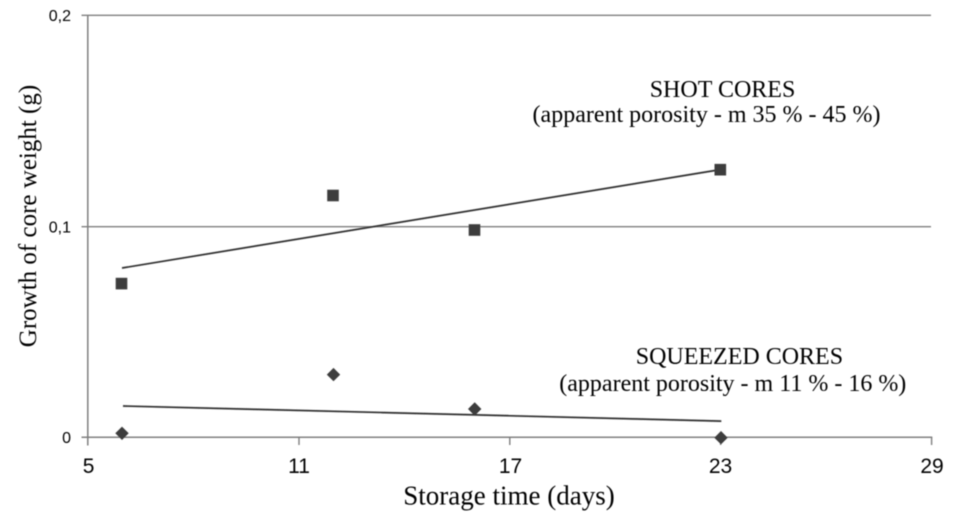  Describe the element at coordinates (732, 384) in the screenshot. I see `svg-text:(apparent porosity - m 11 % -: (apparent porosity - m 11 % - 16 %)` at that location.